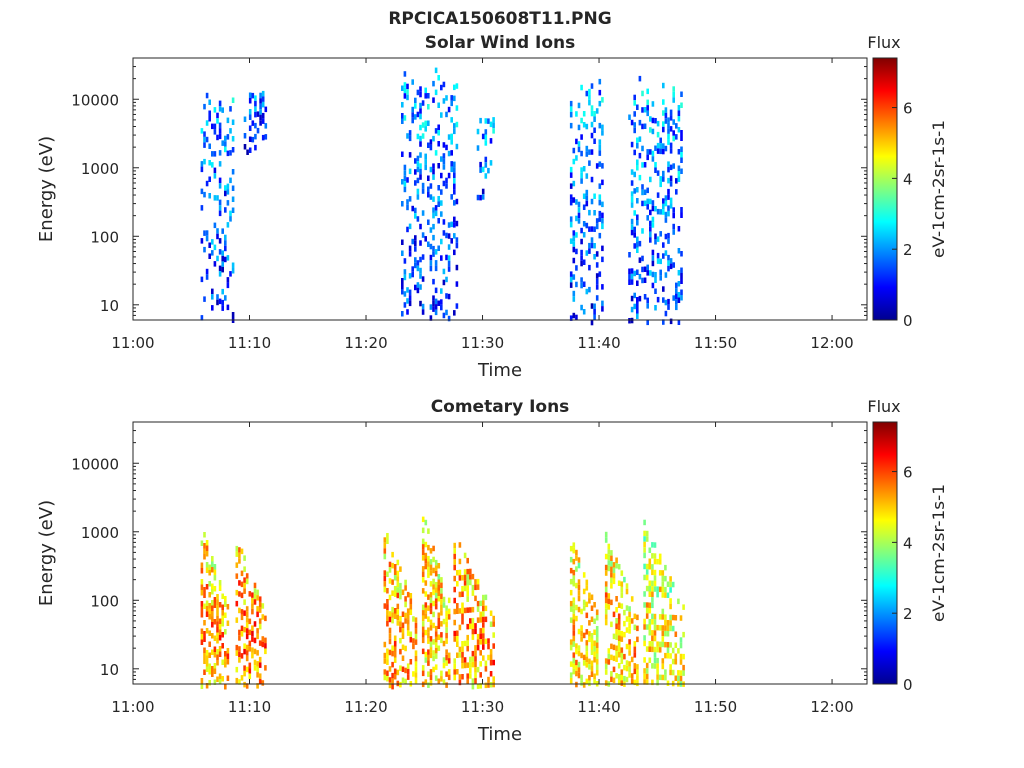  Describe the element at coordinates (885, 189) in the screenshot. I see `solar-wind-colorbar-gradient` at that location.